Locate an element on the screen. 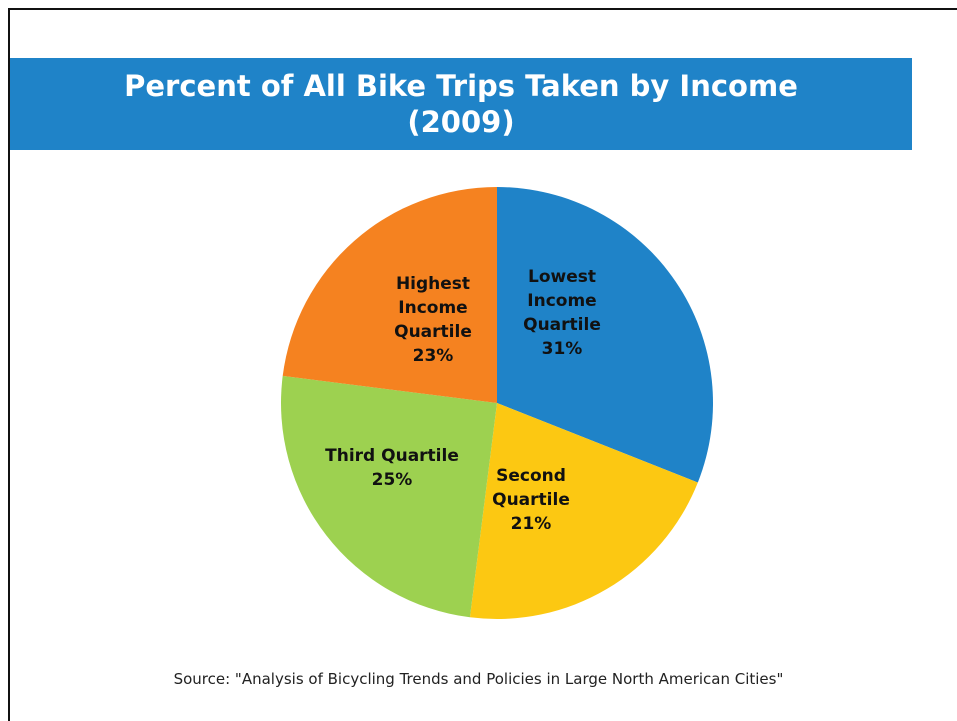 This screenshot has height=721, width=957. slice-label: Highest Income Quartile 23% is located at coordinates (433, 320).